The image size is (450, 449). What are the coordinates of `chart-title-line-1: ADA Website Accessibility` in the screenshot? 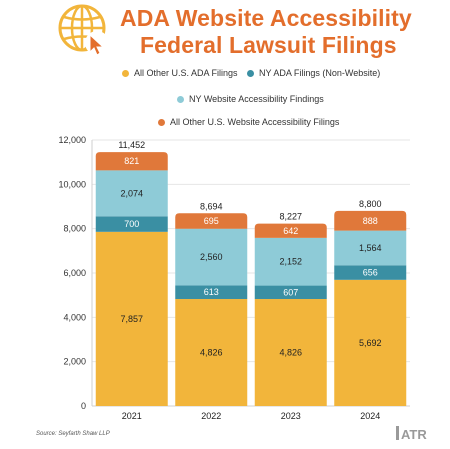 It's located at (266, 18).